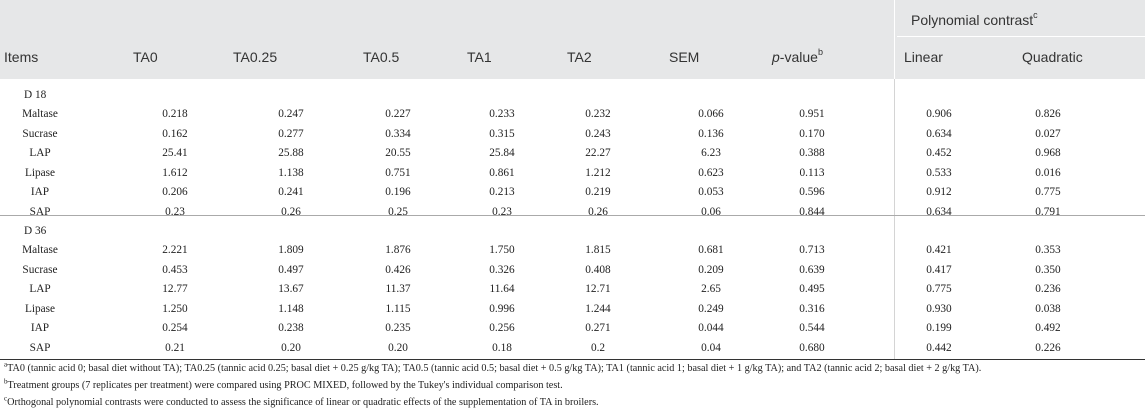 This screenshot has height=412, width=1145. Describe the element at coordinates (711, 212) in the screenshot. I see `cell-sem: 0.06` at that location.